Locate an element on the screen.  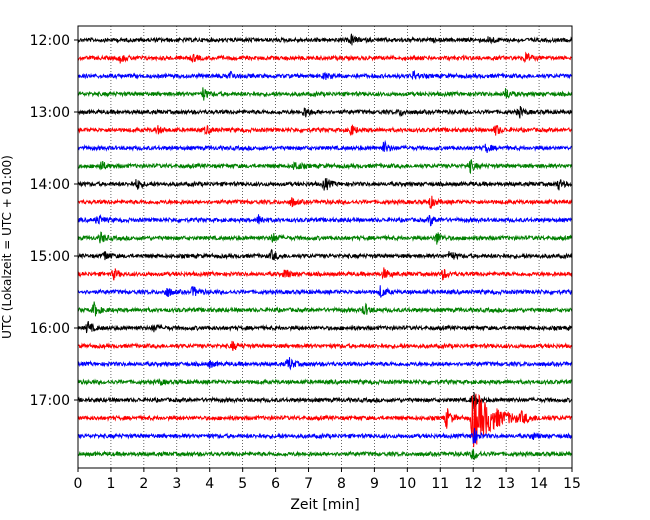
x-tick-label: 10 is located at coordinates (407, 484).